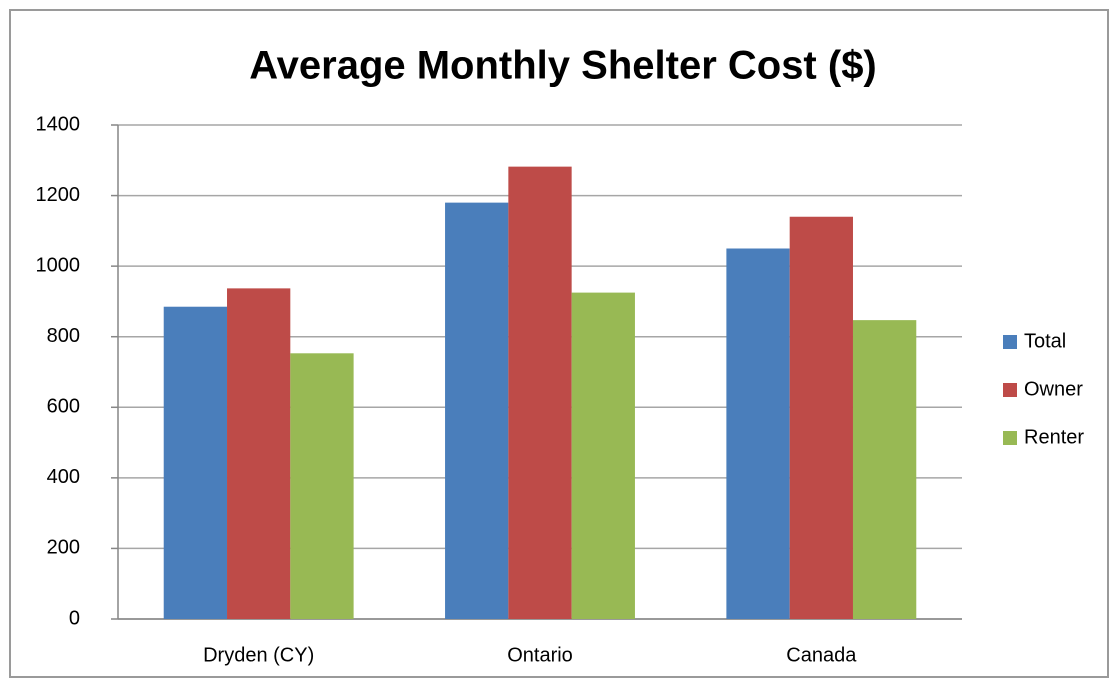 Image resolution: width=1110 pixels, height=679 pixels. I want to click on x-tick-label: Dryden (CY), so click(258, 655).